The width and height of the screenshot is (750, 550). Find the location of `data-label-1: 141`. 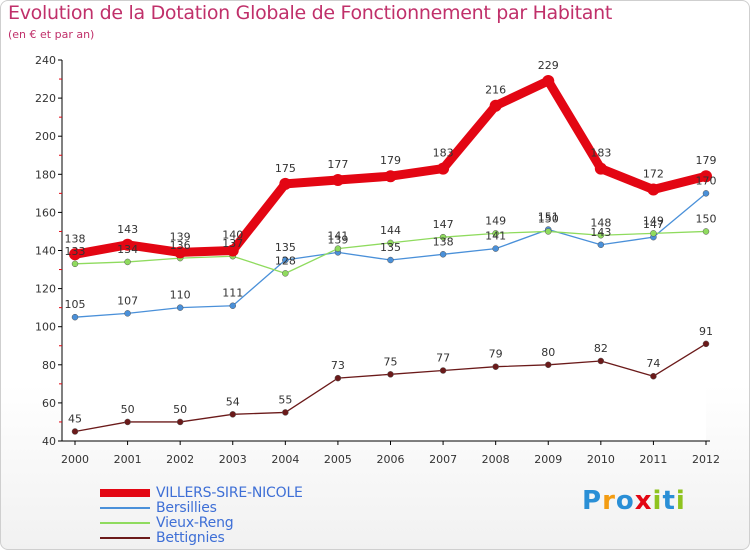

data-label-1: 141 is located at coordinates (495, 236).